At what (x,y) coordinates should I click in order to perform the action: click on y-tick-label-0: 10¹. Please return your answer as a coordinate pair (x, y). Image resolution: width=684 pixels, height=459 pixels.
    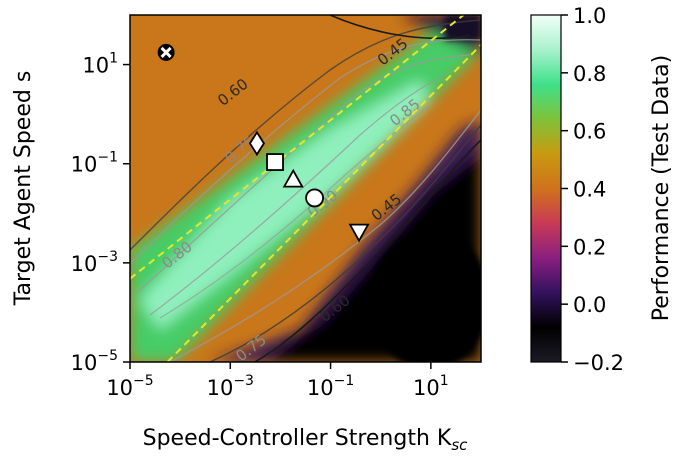
    Looking at the image, I should click on (100, 64).